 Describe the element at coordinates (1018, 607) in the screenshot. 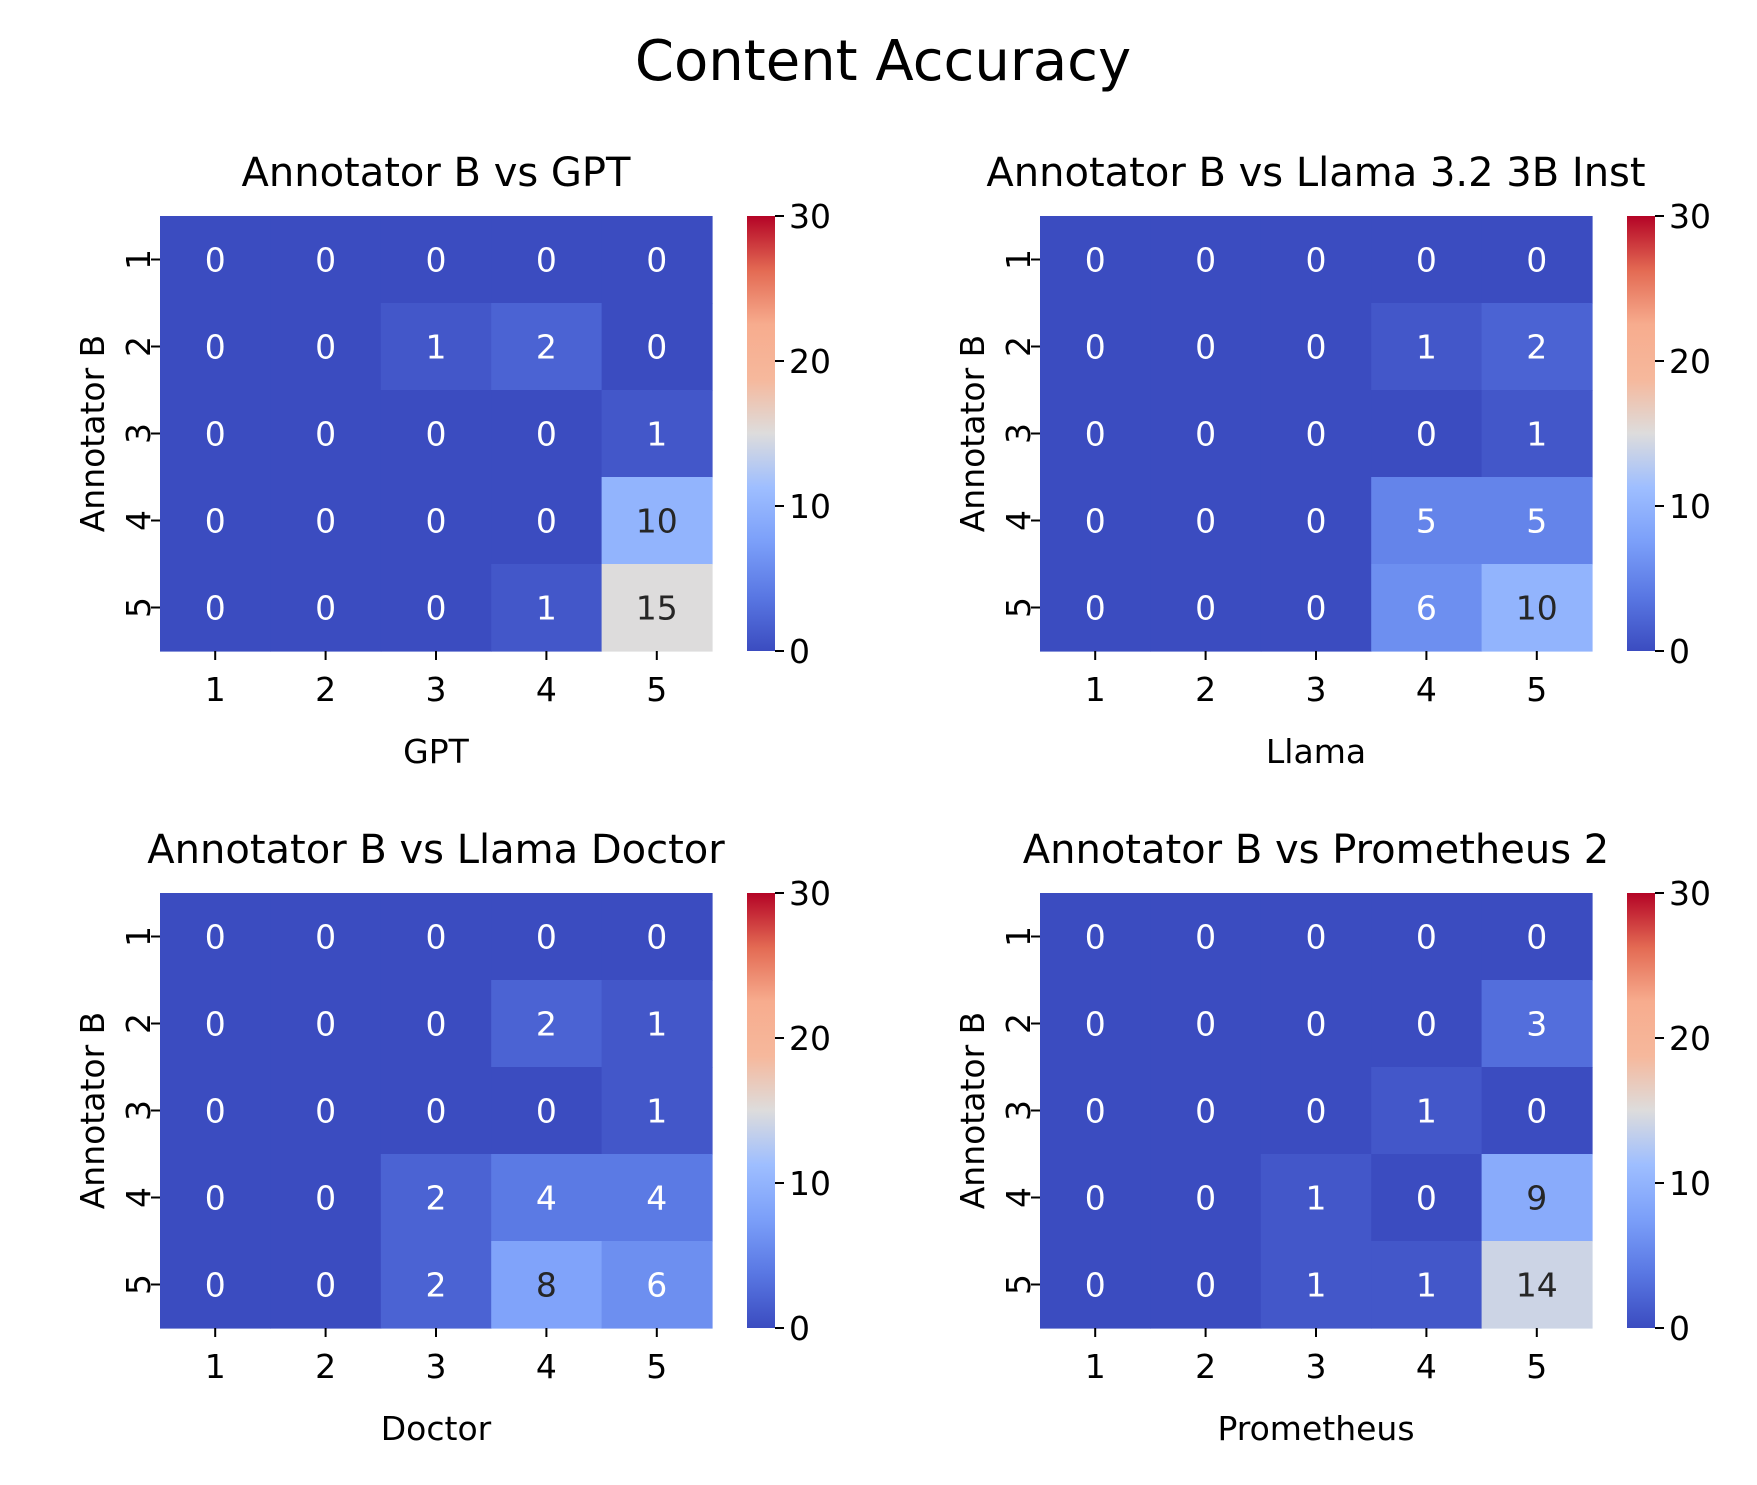

I see `y-tick-label: 5` at that location.